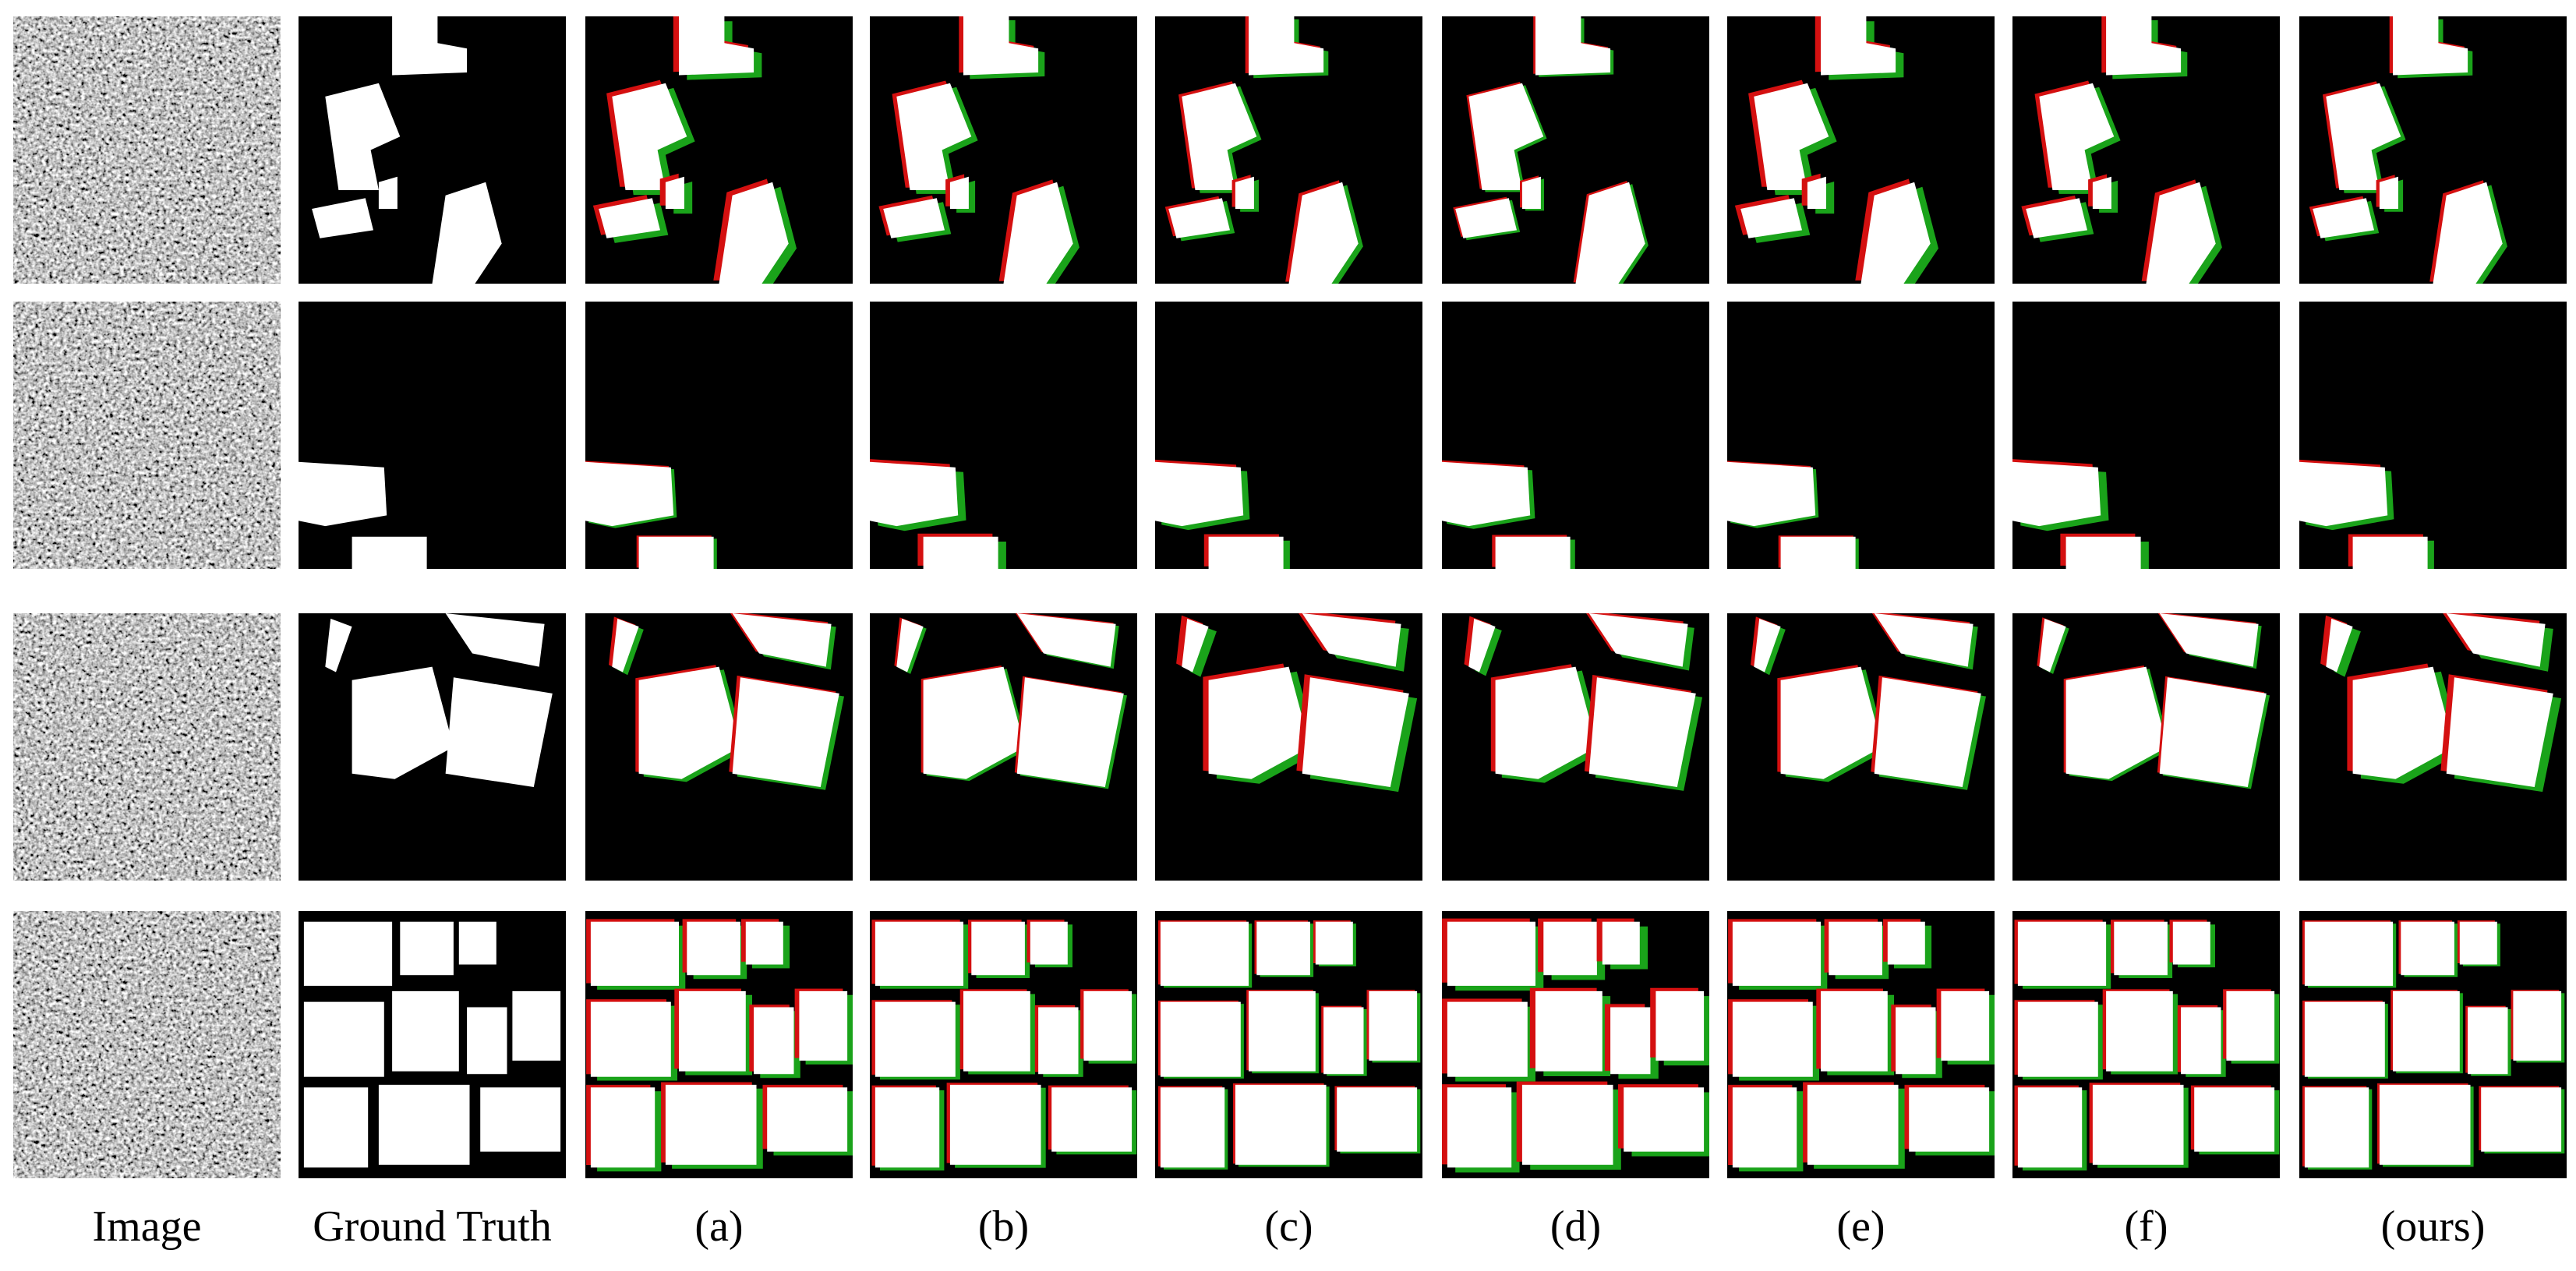 The height and width of the screenshot is (1271, 2576). What do you see at coordinates (1003, 1226) in the screenshot?
I see `column-label: (b)` at bounding box center [1003, 1226].